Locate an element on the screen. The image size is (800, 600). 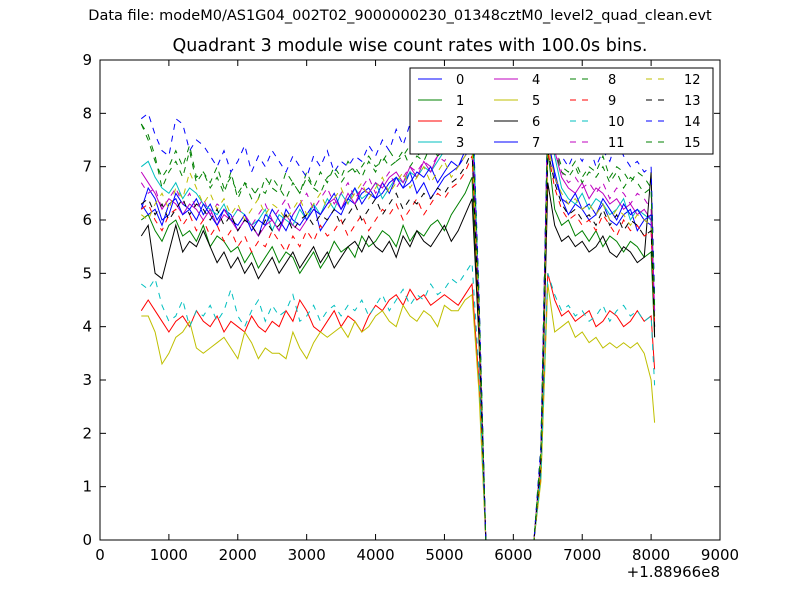
y-tick-label: 7 is located at coordinates (87, 167).